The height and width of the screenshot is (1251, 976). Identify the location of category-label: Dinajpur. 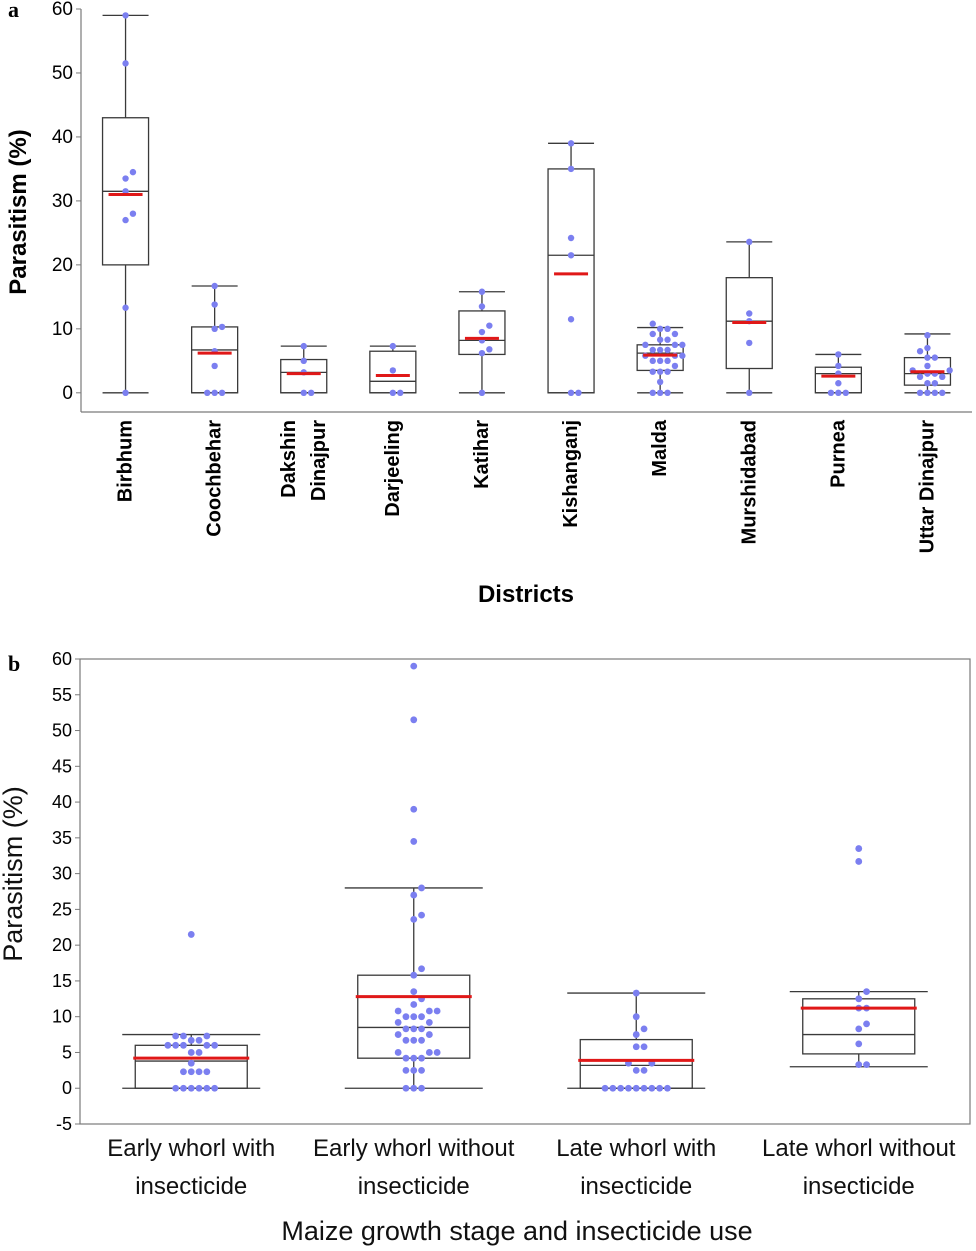
(319, 460).